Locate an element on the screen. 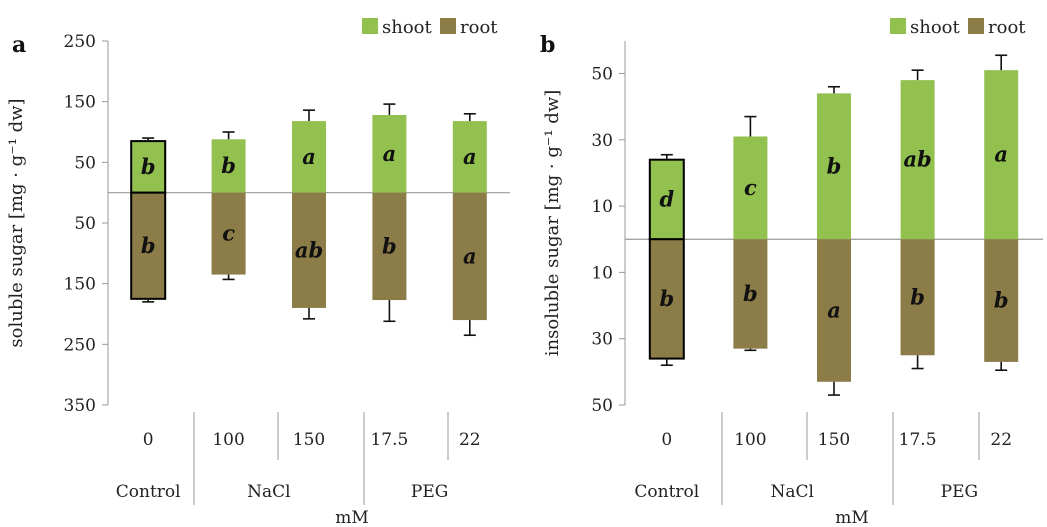  y-axis-label: insoluble sugar [mg · g⁻¹ dw] is located at coordinates (552, 223).